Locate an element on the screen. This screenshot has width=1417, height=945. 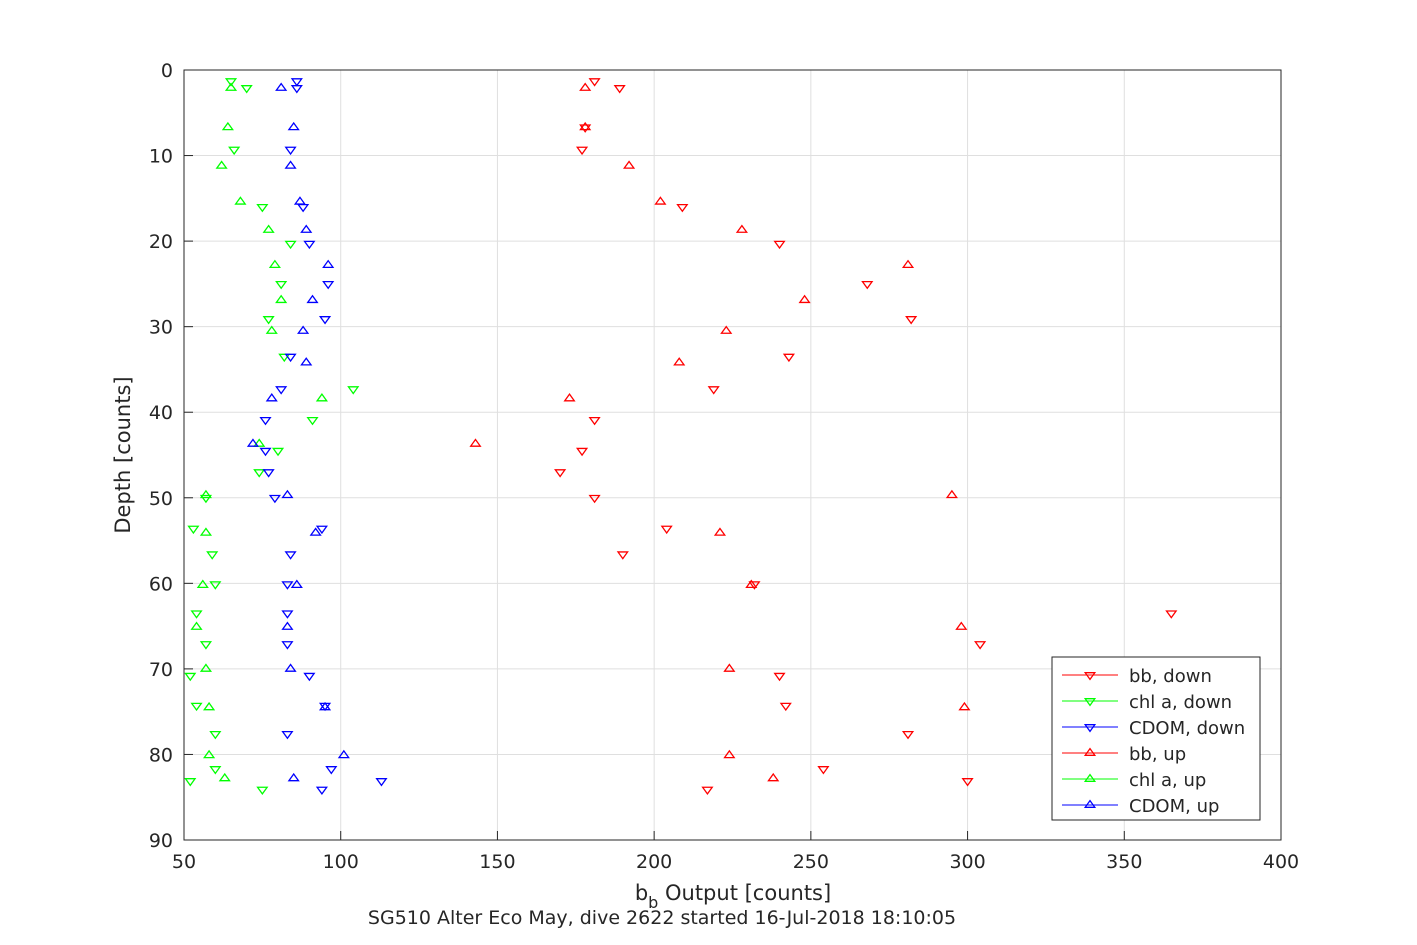
legend-marker-bb-down is located at coordinates (1090, 676).